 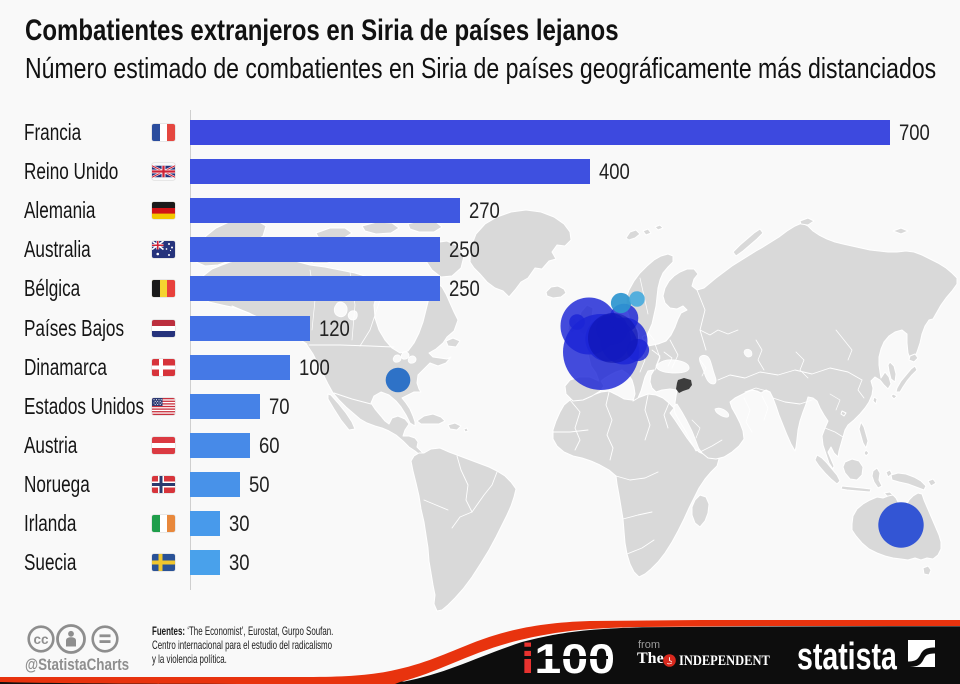 I want to click on svg-text: cc, so click(x=41, y=639).